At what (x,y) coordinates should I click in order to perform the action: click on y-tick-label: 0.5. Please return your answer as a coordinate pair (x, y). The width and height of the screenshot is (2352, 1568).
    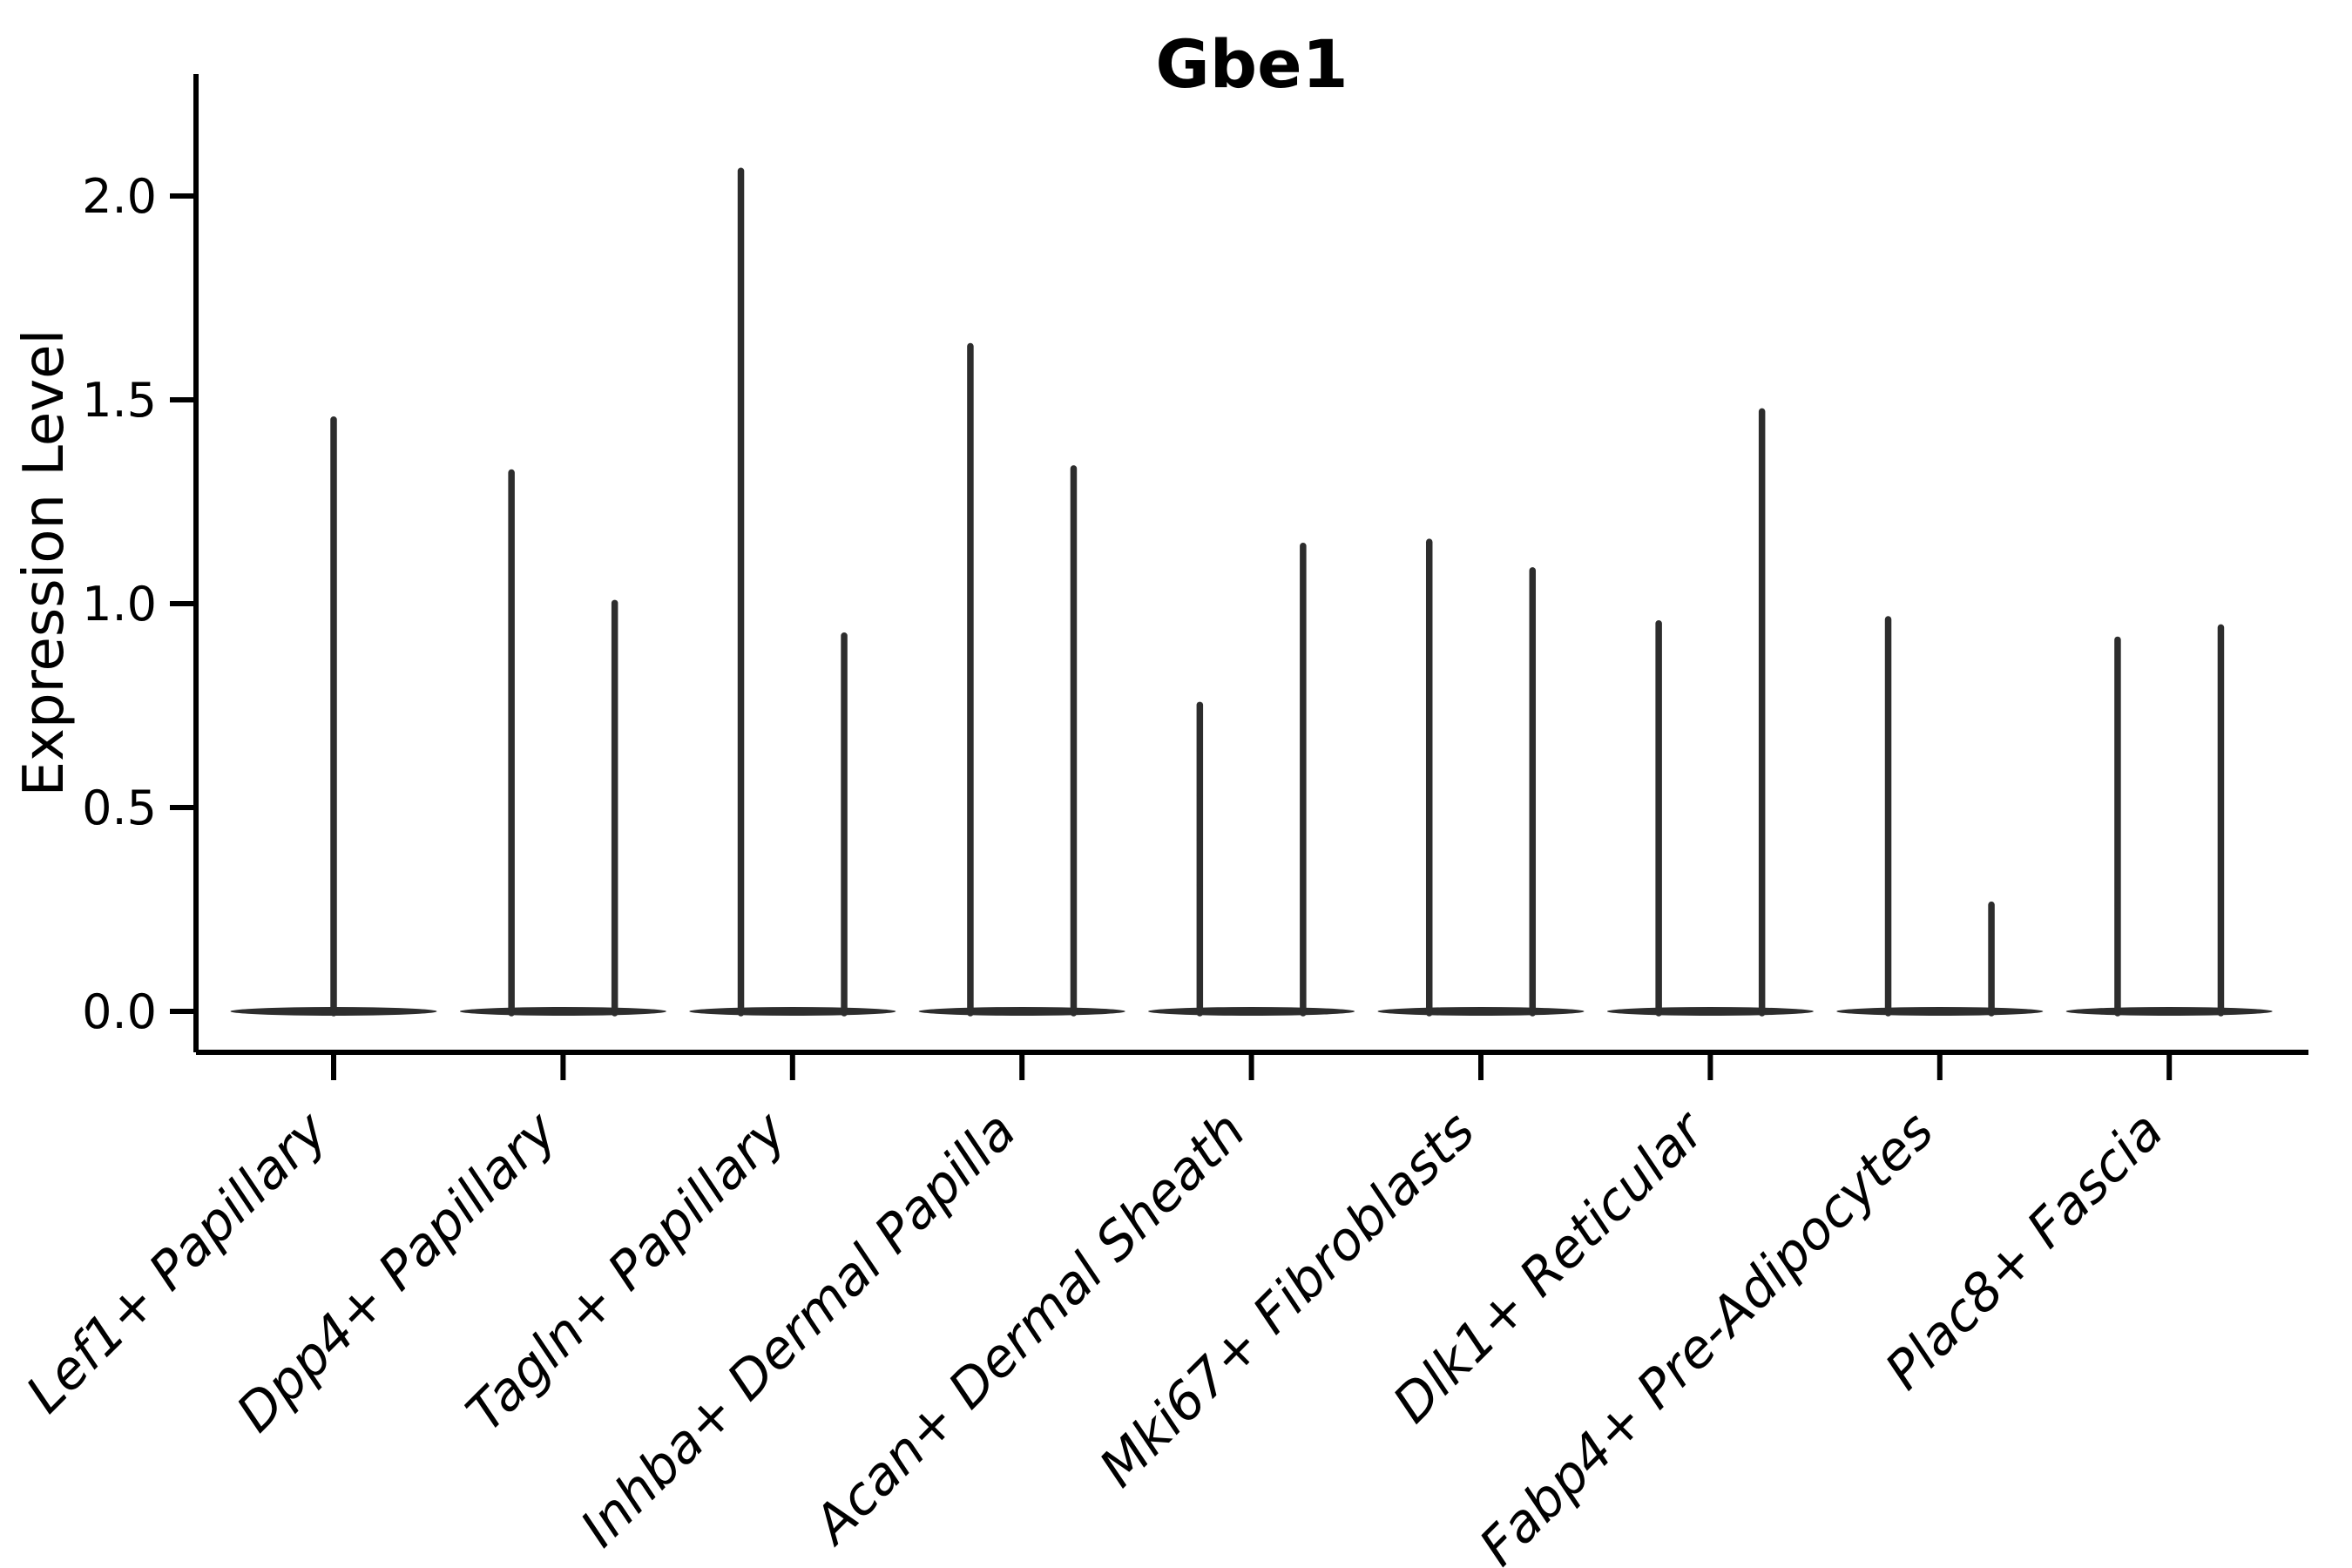
    Looking at the image, I should click on (119, 808).